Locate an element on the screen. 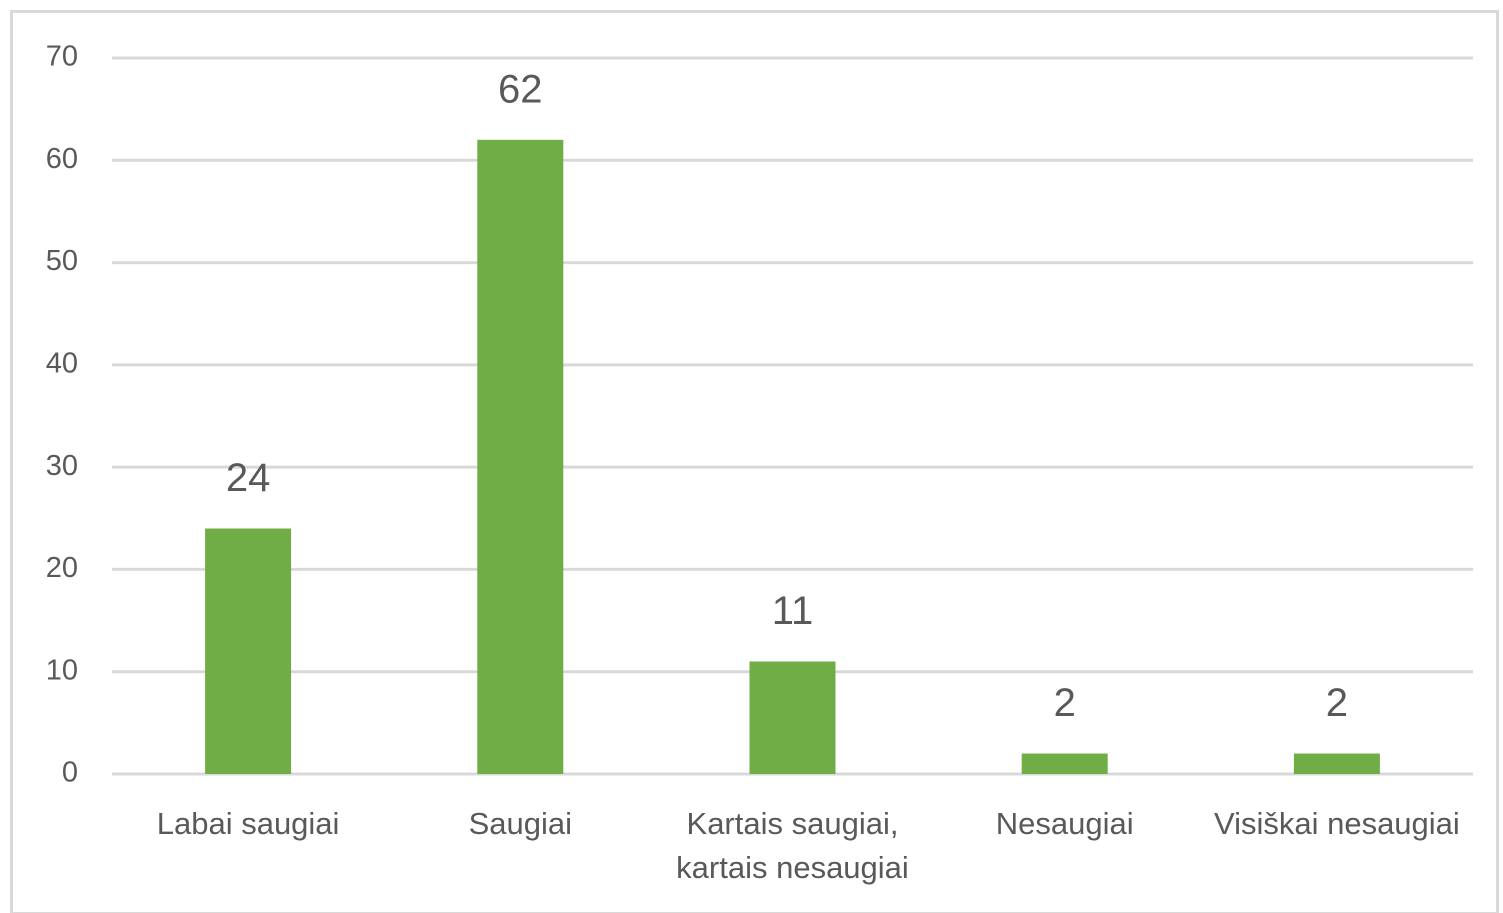 Image resolution: width=1503 pixels, height=913 pixels. data-label: 24 is located at coordinates (248, 478).